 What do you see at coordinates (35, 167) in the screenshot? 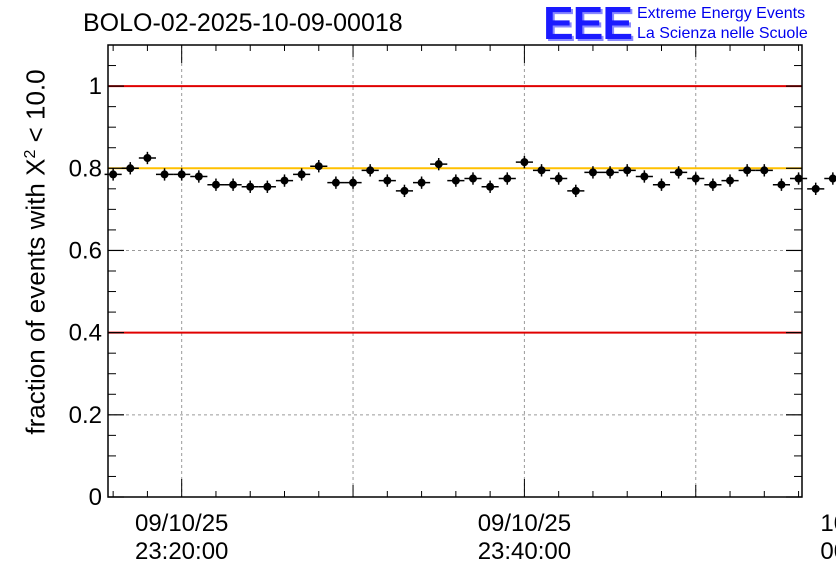
I see `y-label-chi: X` at bounding box center [35, 167].